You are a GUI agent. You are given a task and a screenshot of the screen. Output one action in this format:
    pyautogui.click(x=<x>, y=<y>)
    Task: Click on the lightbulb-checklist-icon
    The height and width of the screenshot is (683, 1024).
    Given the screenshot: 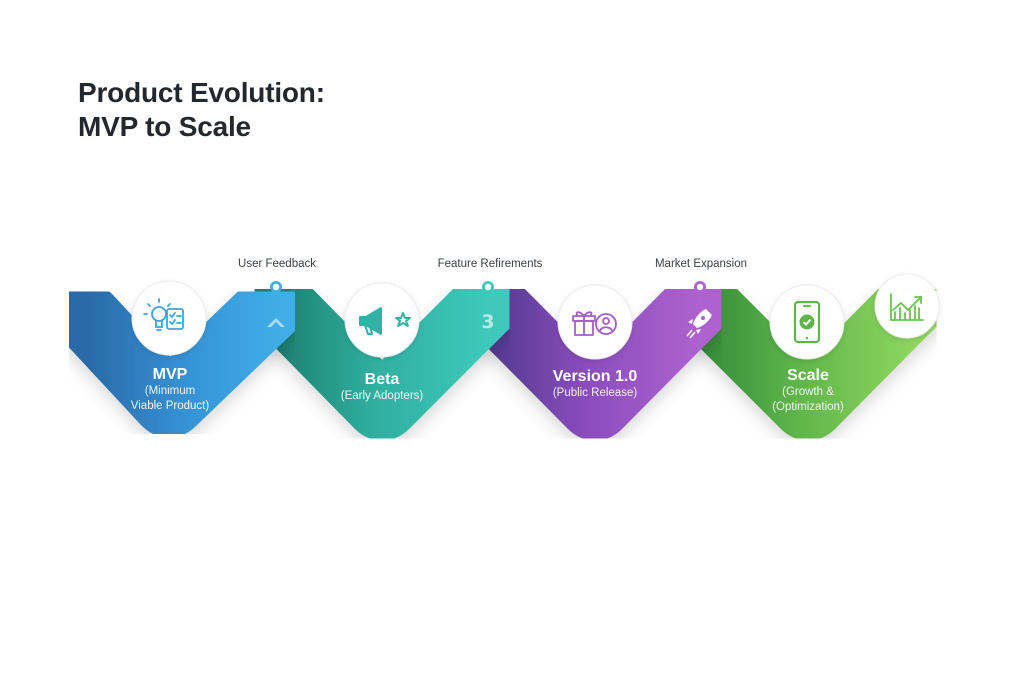 What is the action you would take?
    pyautogui.click(x=163, y=314)
    